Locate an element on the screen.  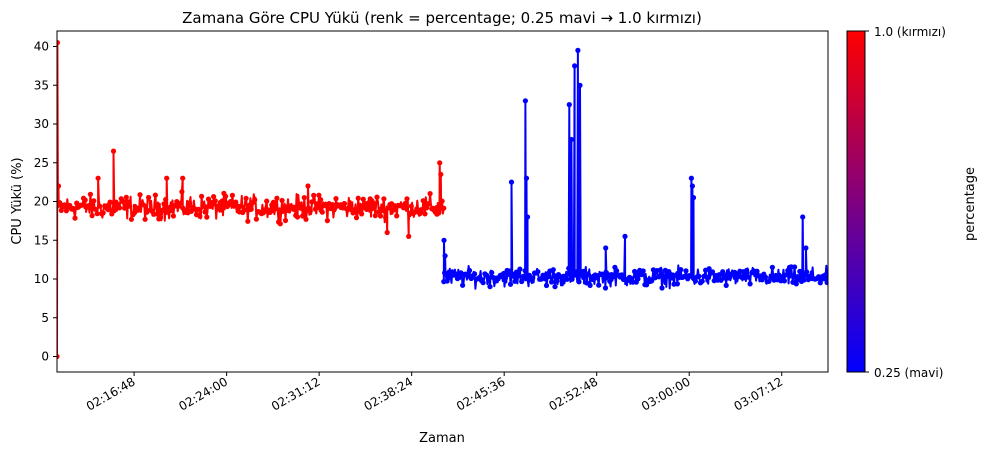
x-tick-label: 02:24:00 is located at coordinates (203, 393).